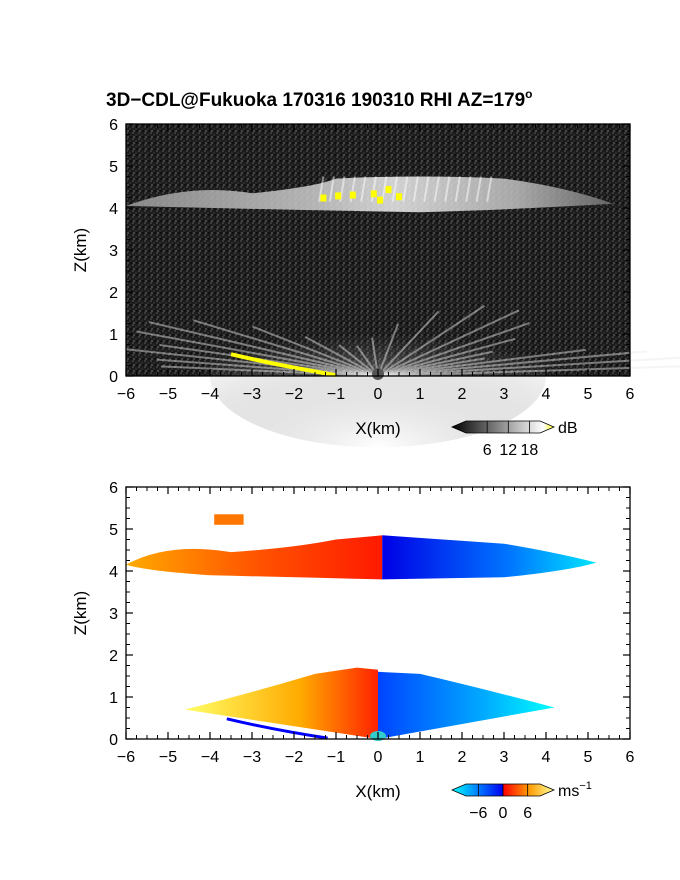  What do you see at coordinates (503, 813) in the screenshot?
I see `colorbar-tick-label: 0` at bounding box center [503, 813].